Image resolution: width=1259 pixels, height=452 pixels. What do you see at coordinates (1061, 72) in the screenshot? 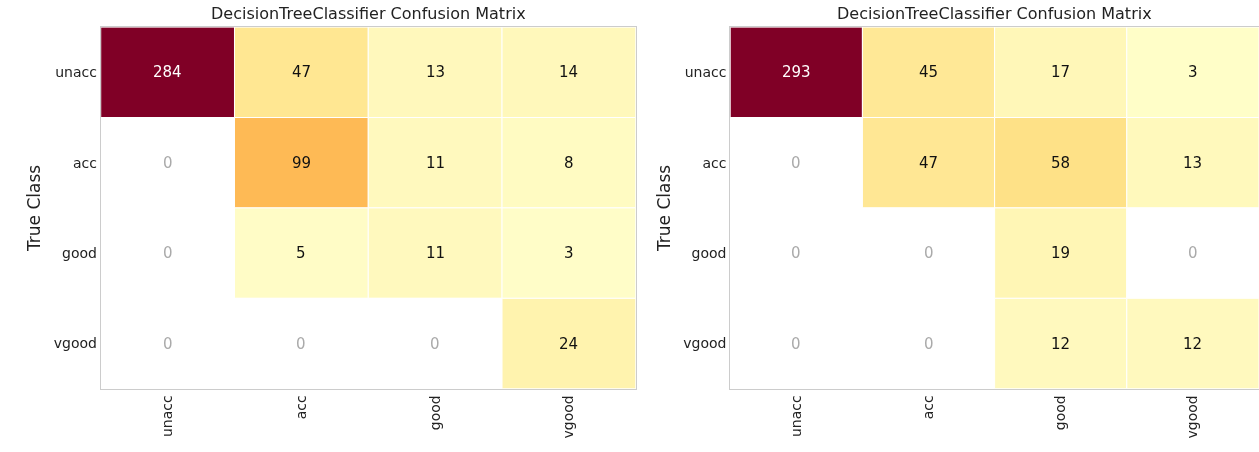
I see `data-label: 17` at bounding box center [1061, 72].